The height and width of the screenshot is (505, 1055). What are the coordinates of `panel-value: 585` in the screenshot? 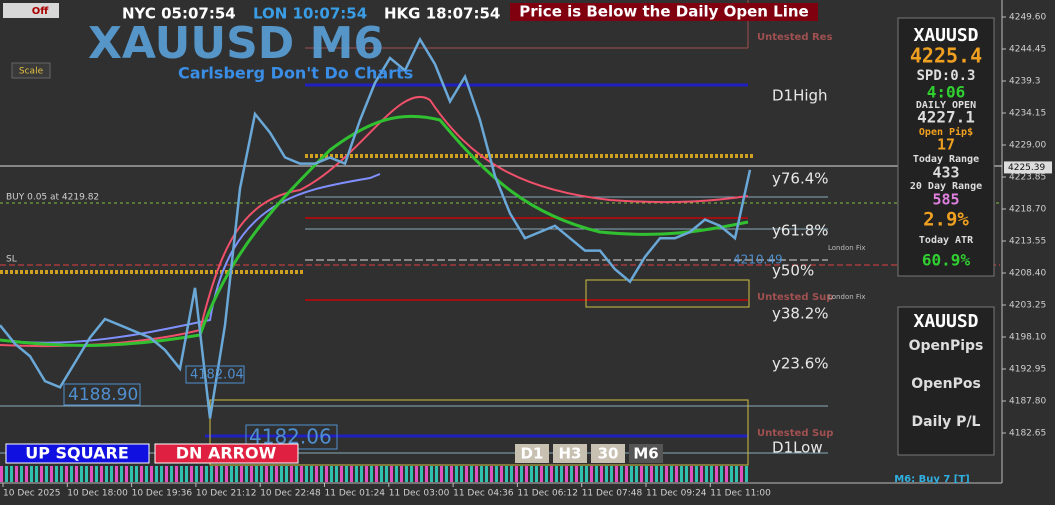 It's located at (945, 200).